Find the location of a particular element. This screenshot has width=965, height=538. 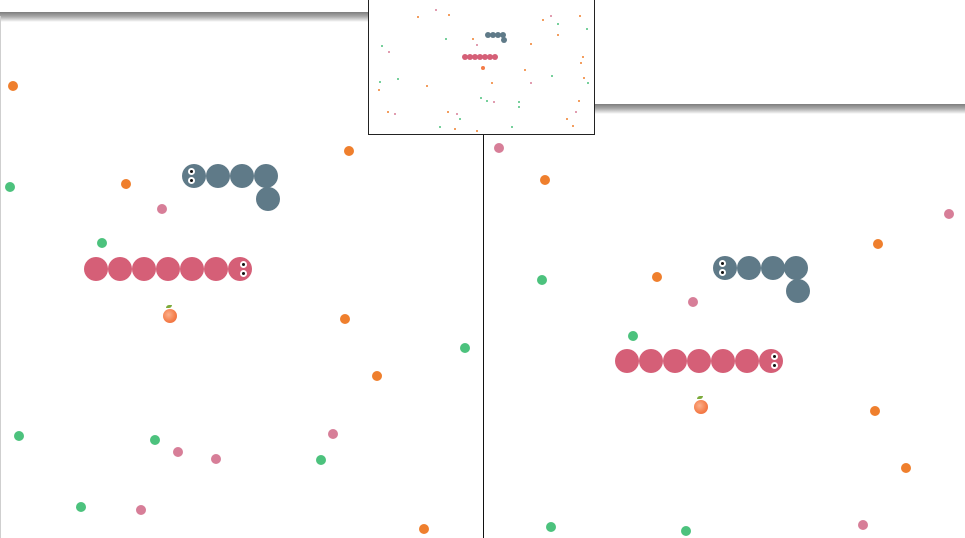

split-screen-divider is located at coordinates (483, 269).